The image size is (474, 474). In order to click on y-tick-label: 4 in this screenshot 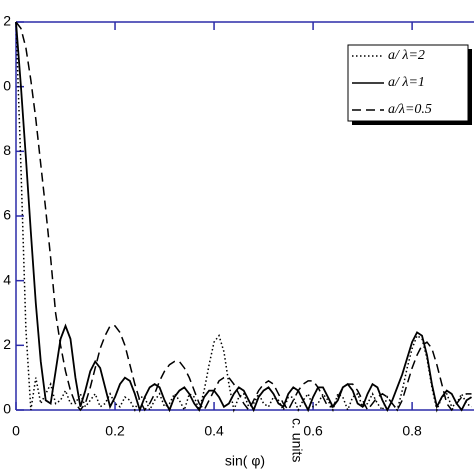, I will do `click(7, 279)`.